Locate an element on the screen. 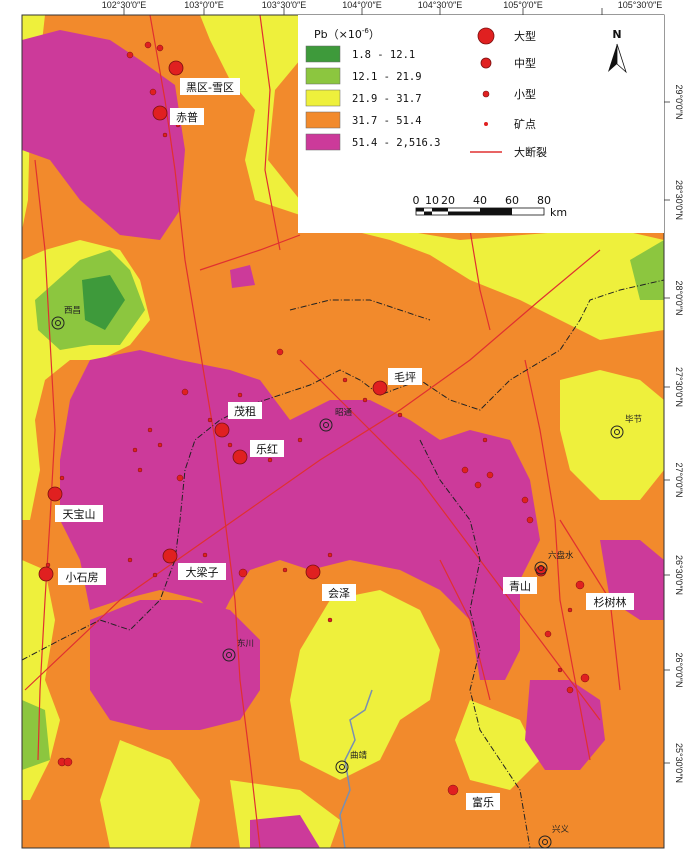 The height and width of the screenshot is (852, 700). deposit-daliangzi is located at coordinates (170, 556).